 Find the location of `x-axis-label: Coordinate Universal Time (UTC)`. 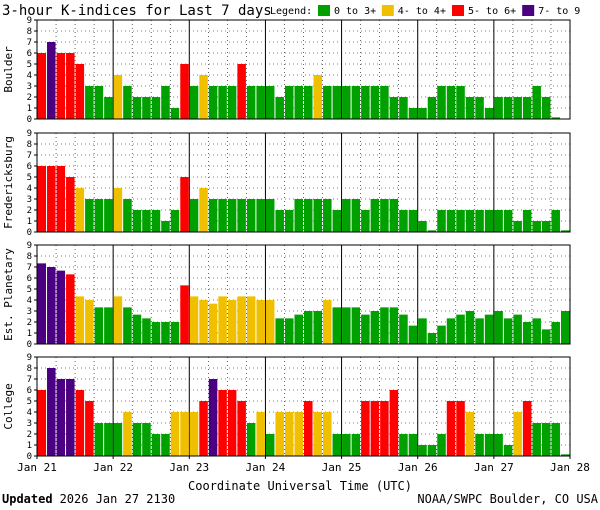

x-axis-label: Coordinate Universal Time (UTC) is located at coordinates (300, 486).